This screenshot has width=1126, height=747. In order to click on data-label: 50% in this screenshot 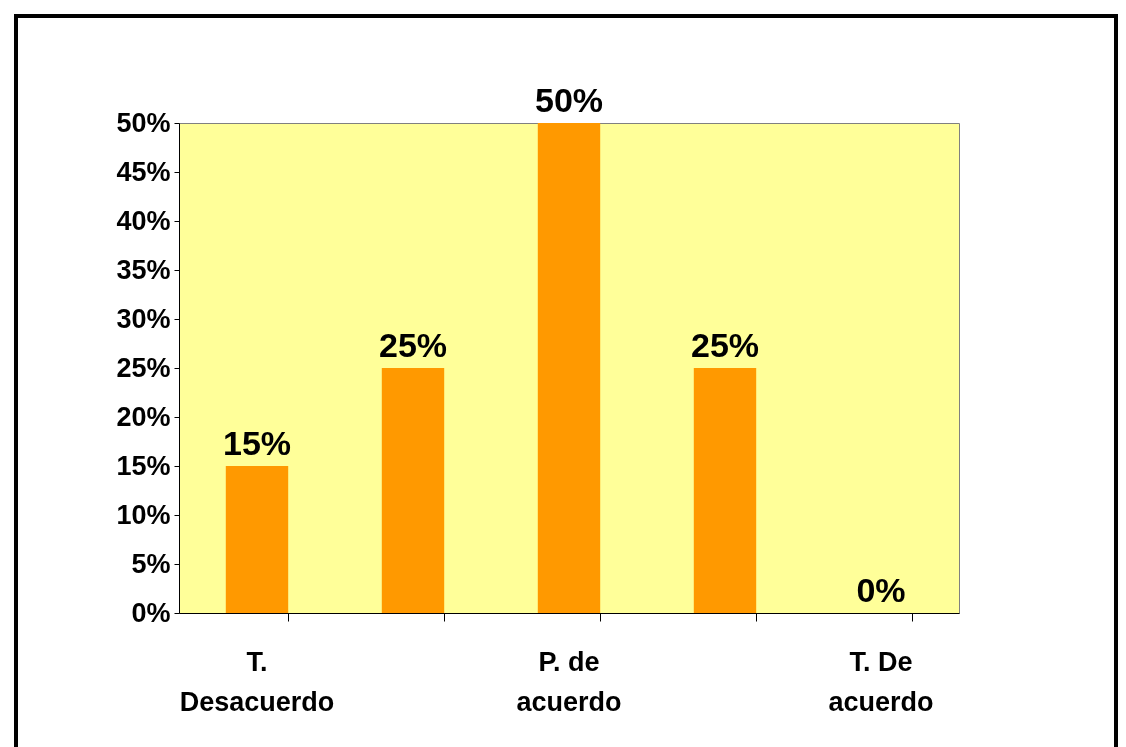, I will do `click(569, 100)`.